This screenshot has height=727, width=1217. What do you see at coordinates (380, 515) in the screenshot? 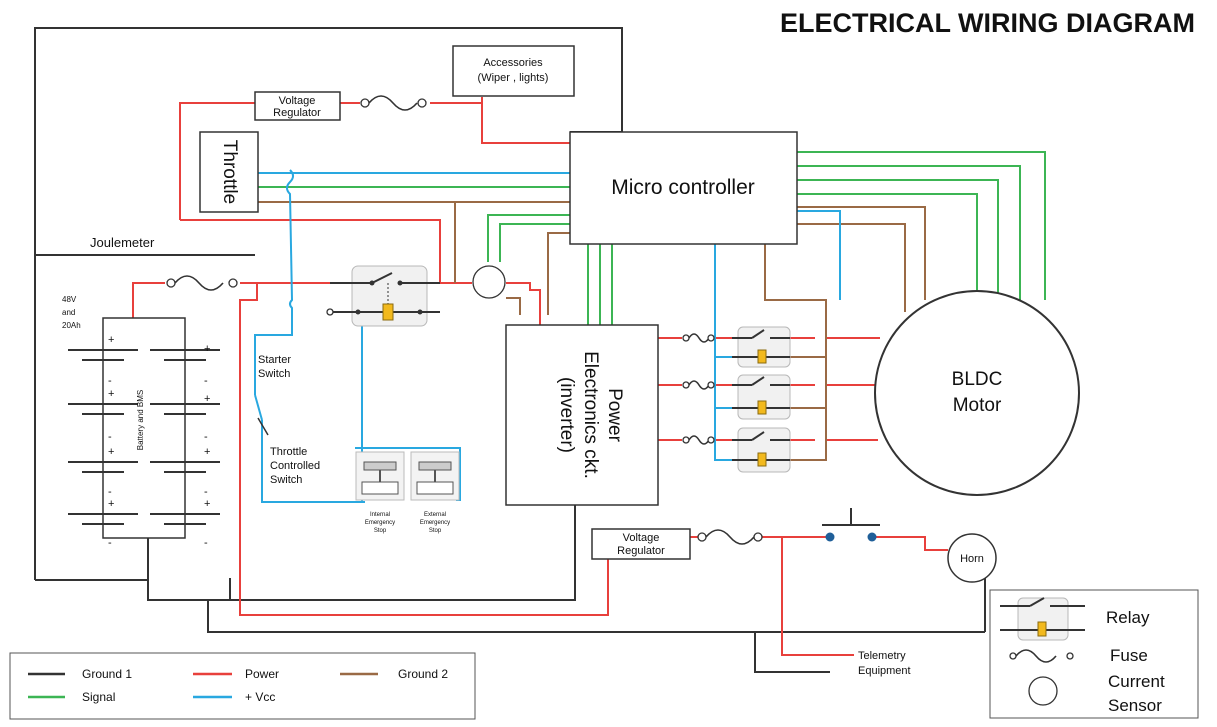
I see `svg-text: Internal` at bounding box center [380, 515].